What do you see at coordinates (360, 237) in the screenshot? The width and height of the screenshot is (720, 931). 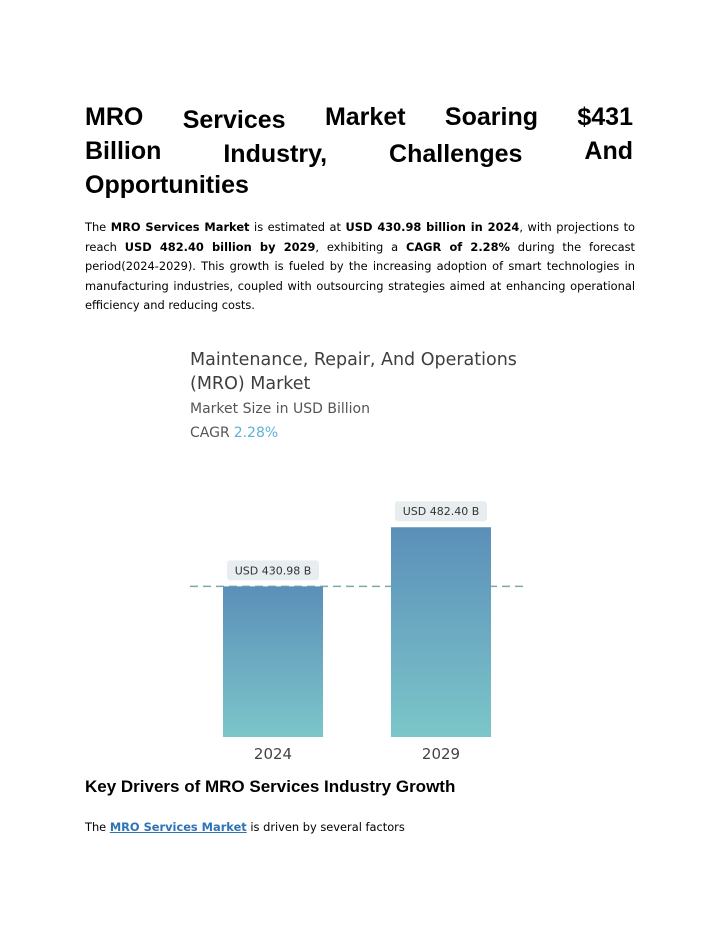 I see `intro-text: , with projections to reach` at bounding box center [360, 237].